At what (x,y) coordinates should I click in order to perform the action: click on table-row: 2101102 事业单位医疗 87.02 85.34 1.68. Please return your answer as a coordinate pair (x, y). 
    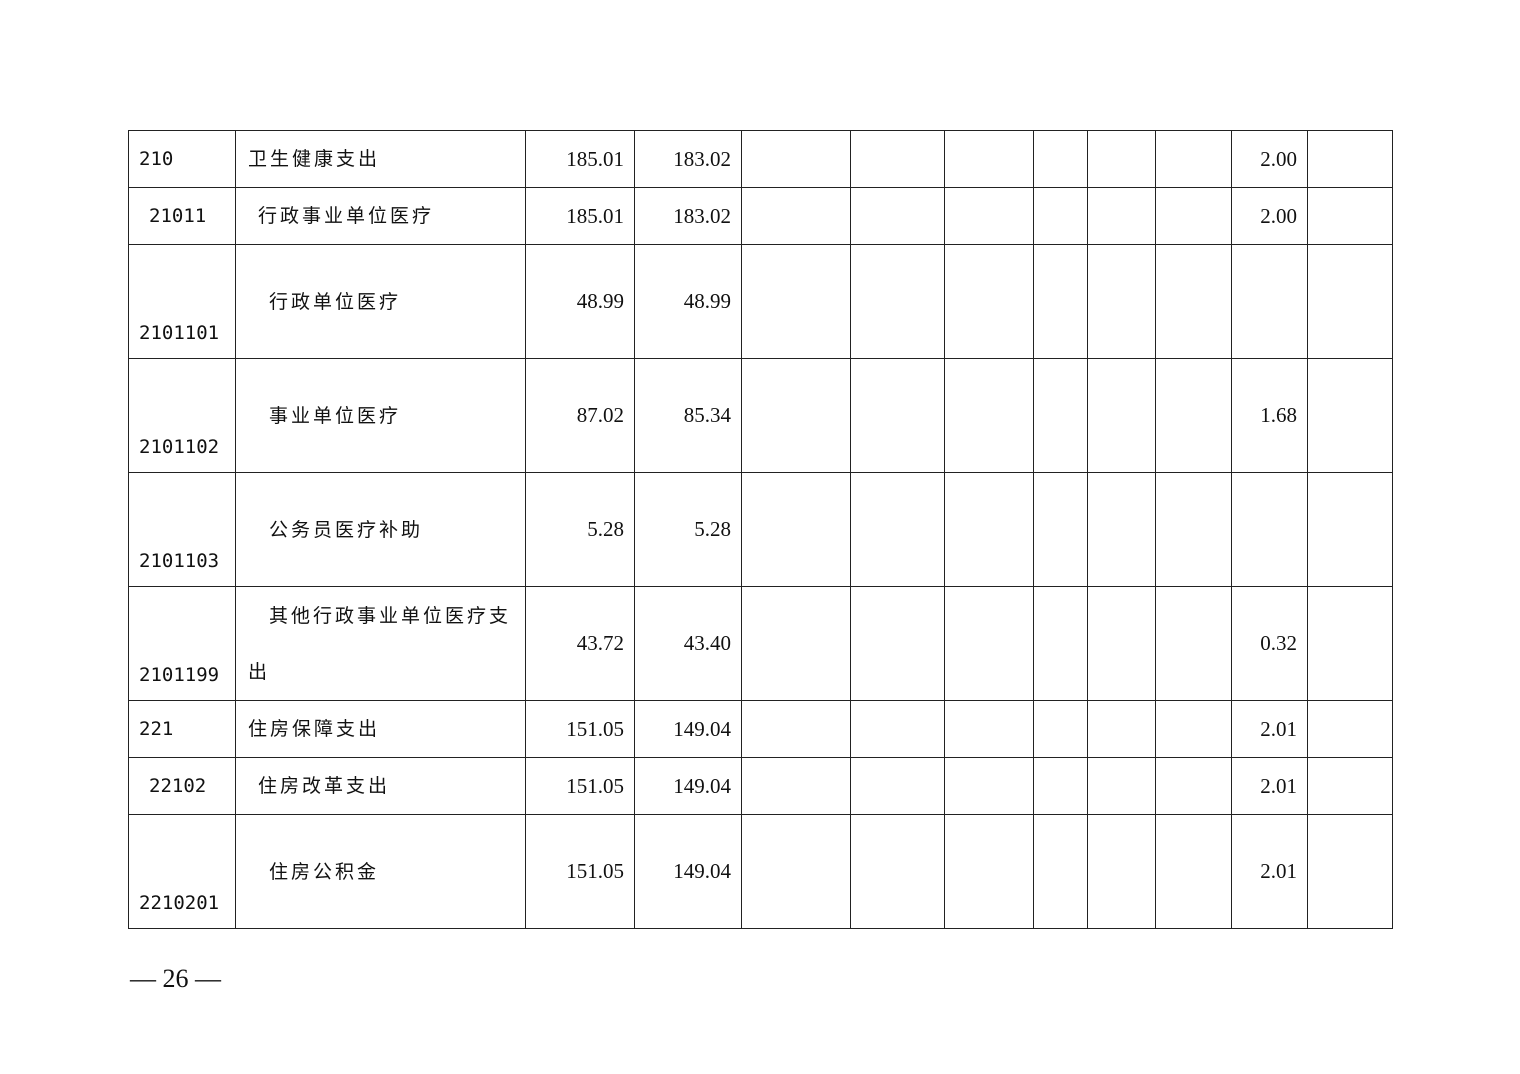
    Looking at the image, I should click on (760, 415).